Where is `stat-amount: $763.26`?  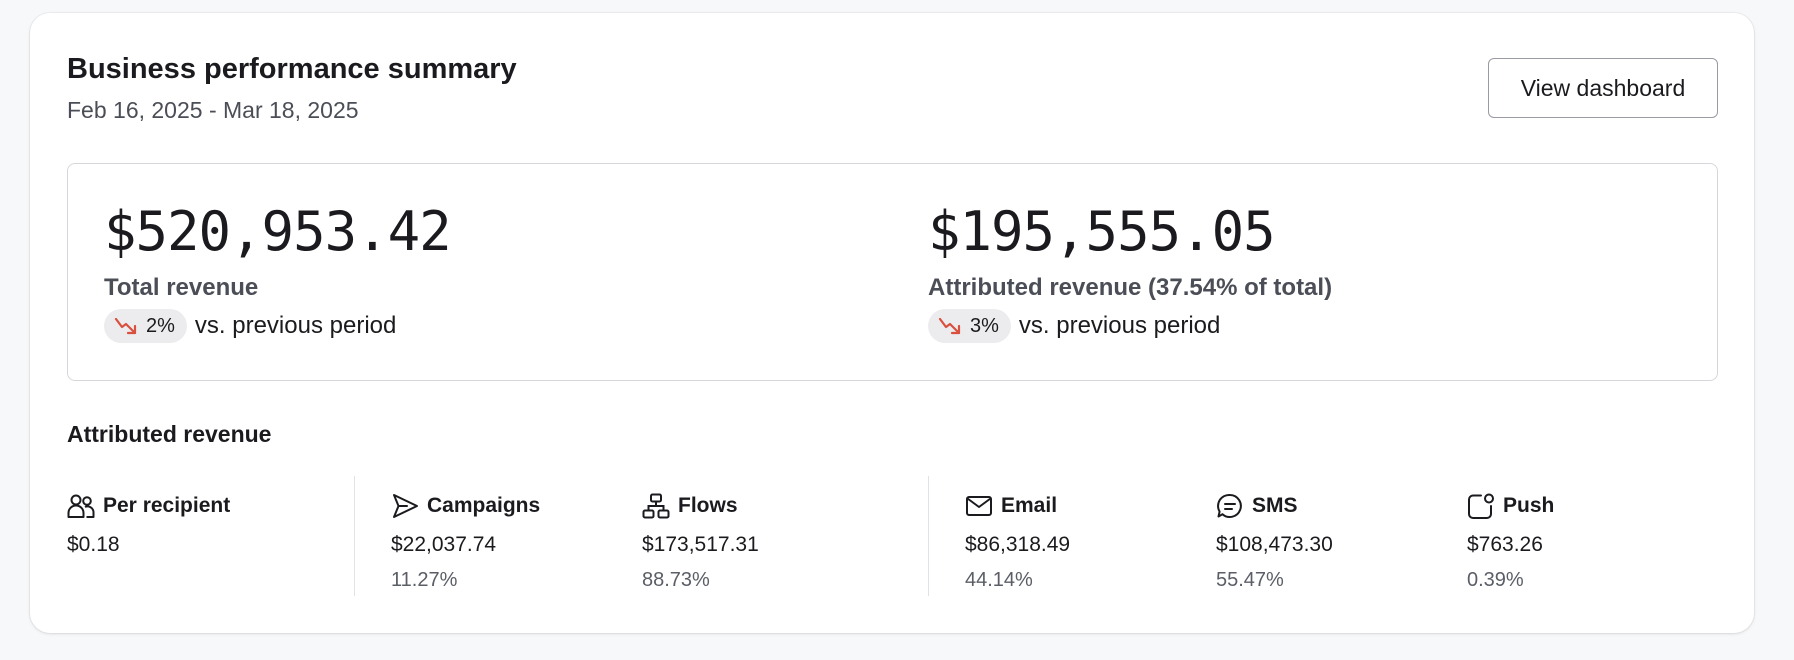
stat-amount: $763.26 is located at coordinates (1505, 544).